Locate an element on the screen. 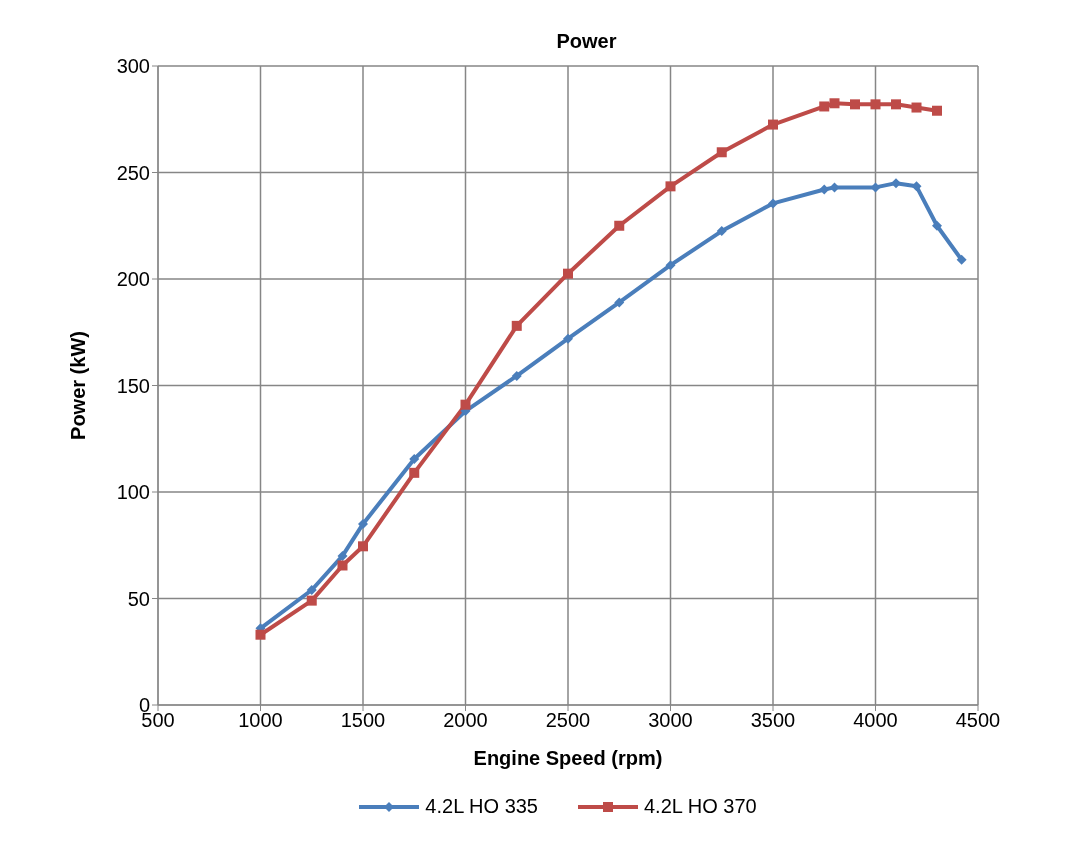 This screenshot has height=843, width=1069. y-tick-label: 300 is located at coordinates (133, 66).